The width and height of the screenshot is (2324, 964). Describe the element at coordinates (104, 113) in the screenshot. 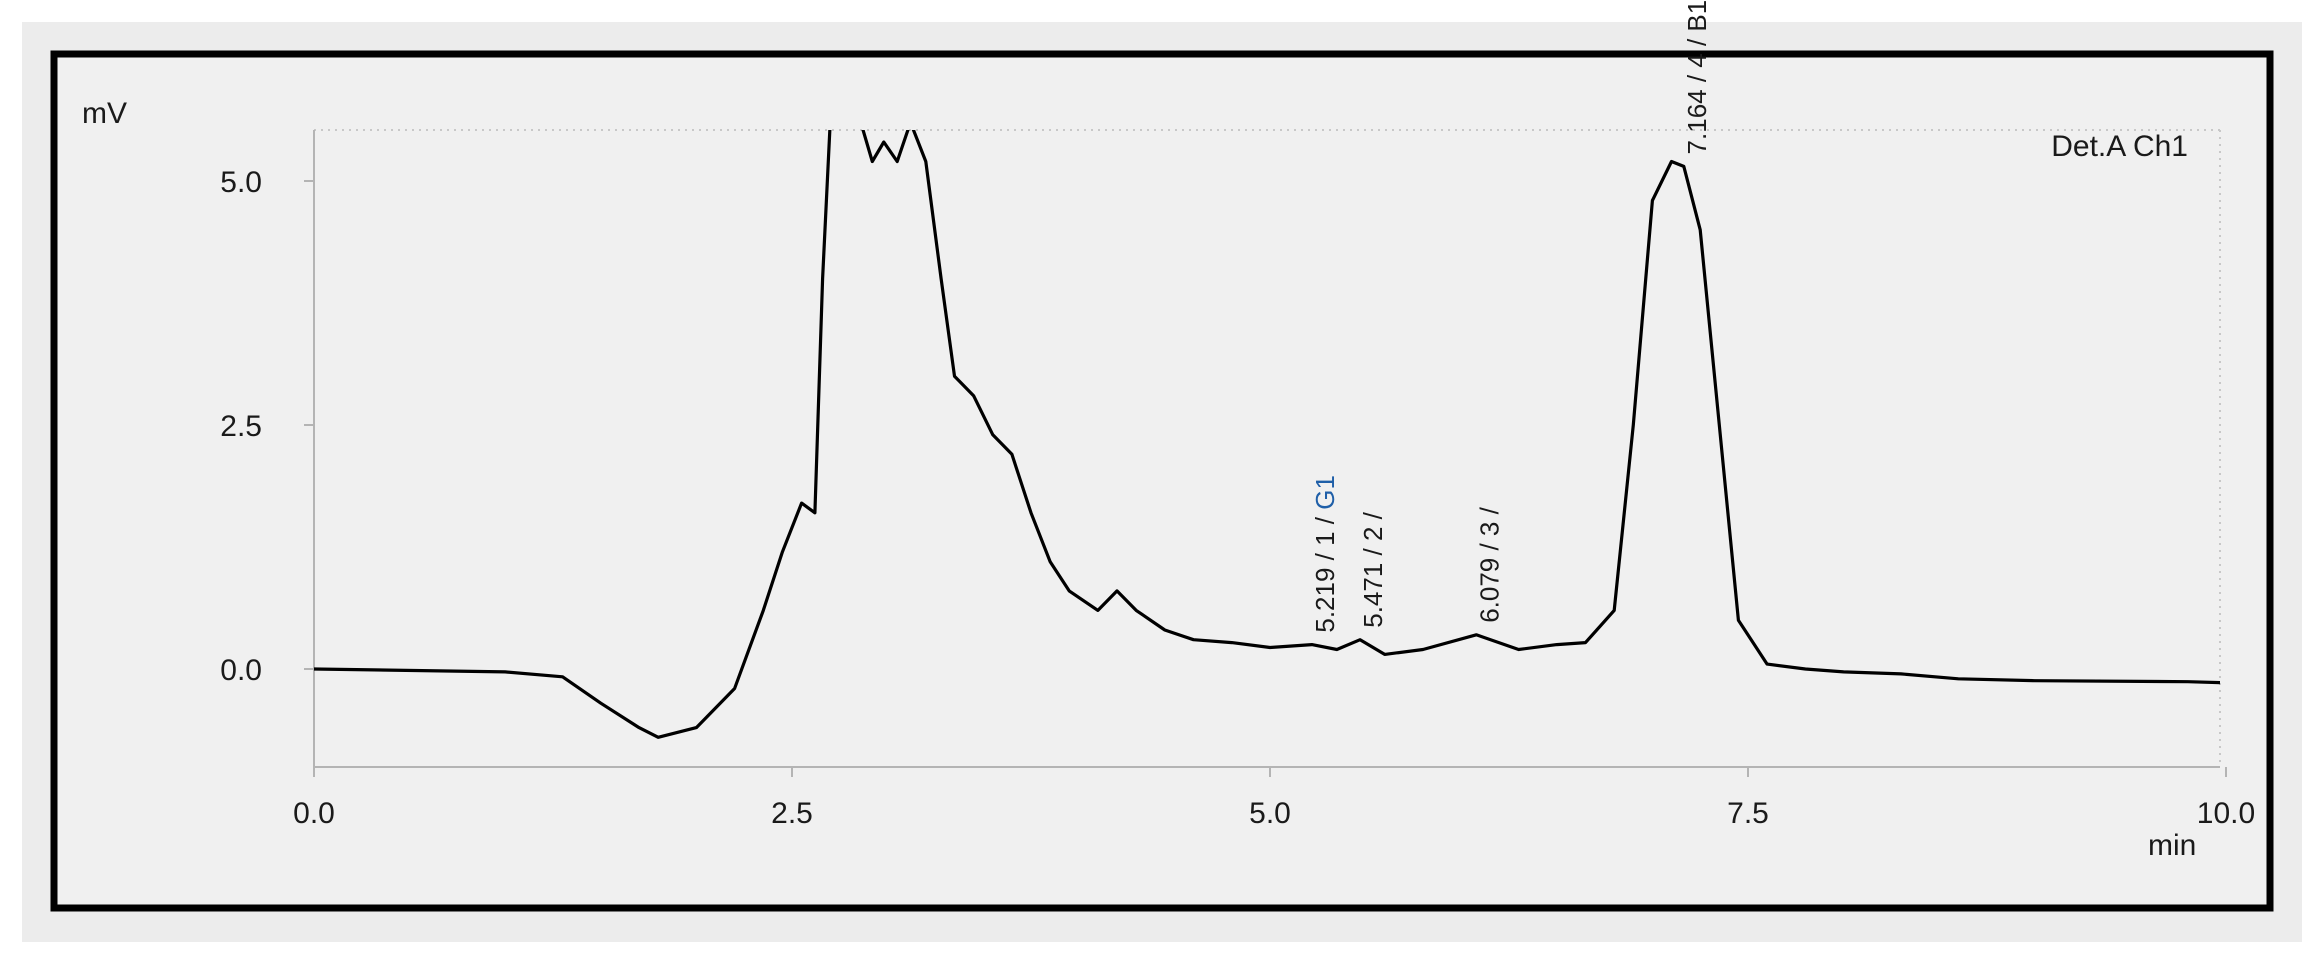

I see `y-axis-label: mV` at that location.